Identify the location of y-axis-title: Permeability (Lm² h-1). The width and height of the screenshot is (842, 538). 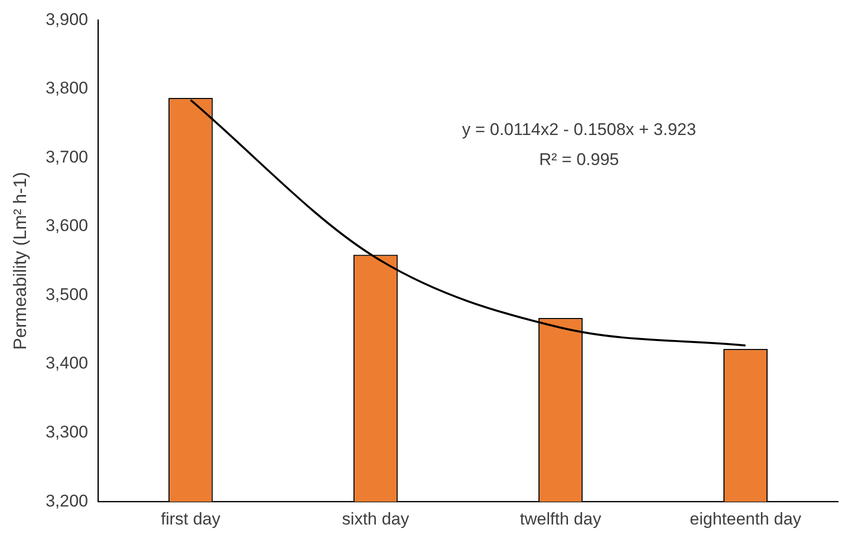
(20, 261).